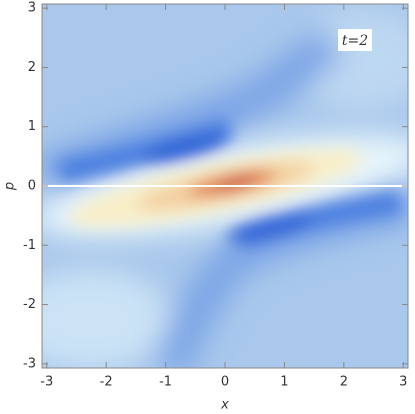 This screenshot has height=414, width=415. I want to click on y-axis-label: p, so click(10, 186).